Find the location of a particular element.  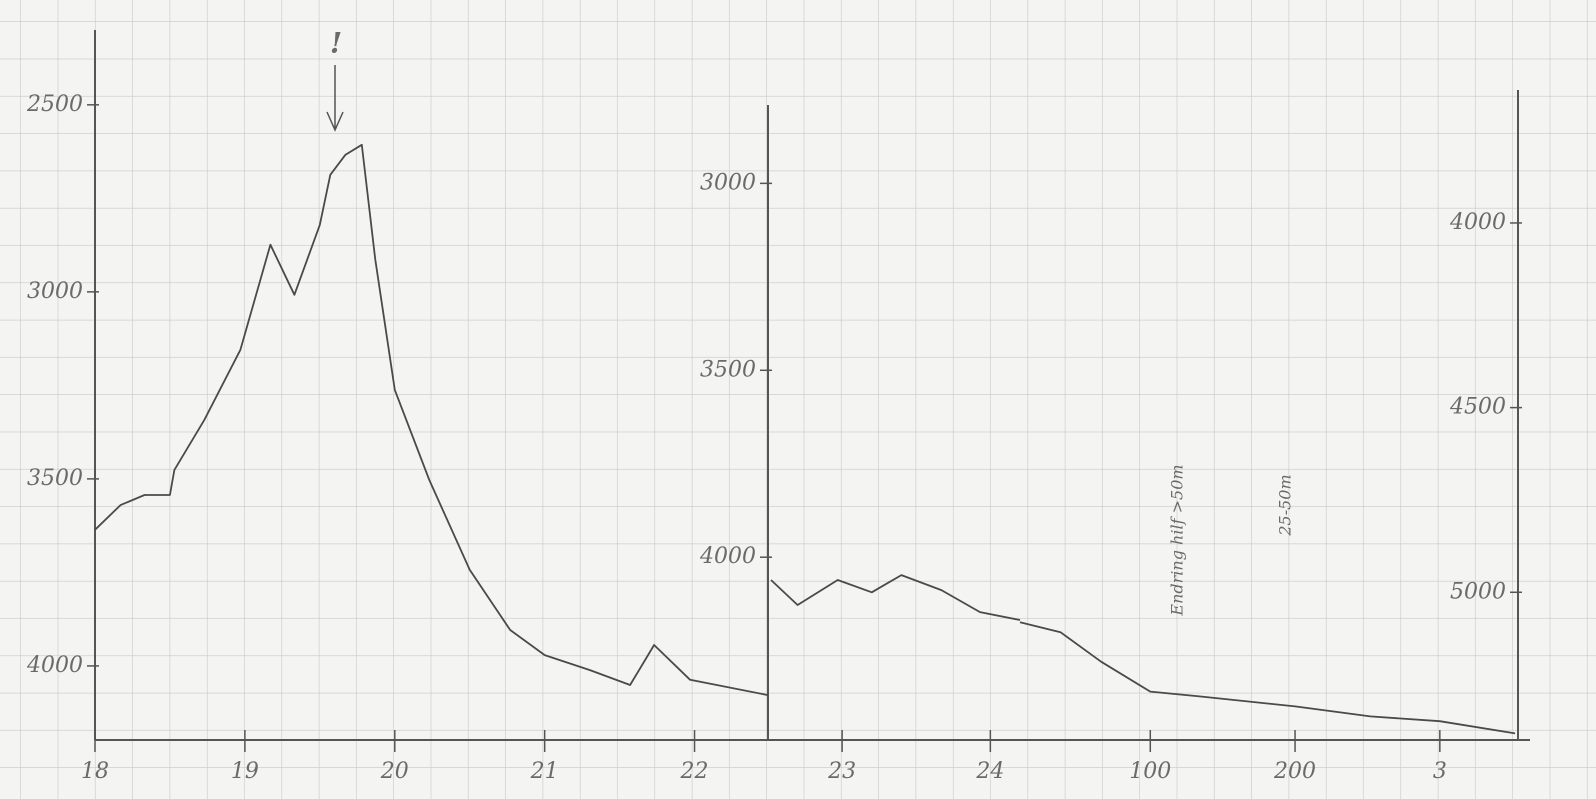

x-tick-label: 22 is located at coordinates (694, 771).